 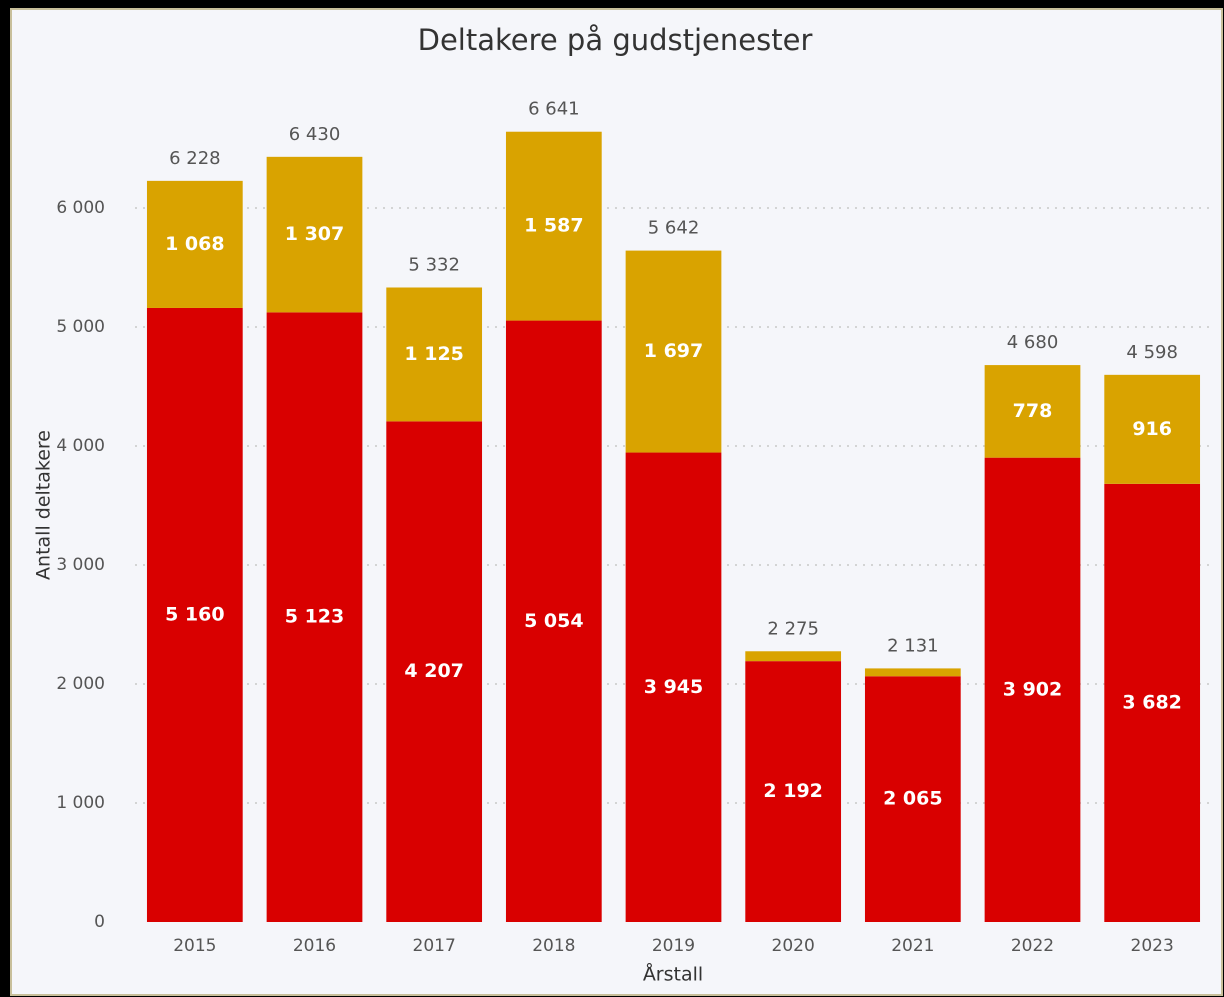 I want to click on data-label: 3 945, so click(x=674, y=687).